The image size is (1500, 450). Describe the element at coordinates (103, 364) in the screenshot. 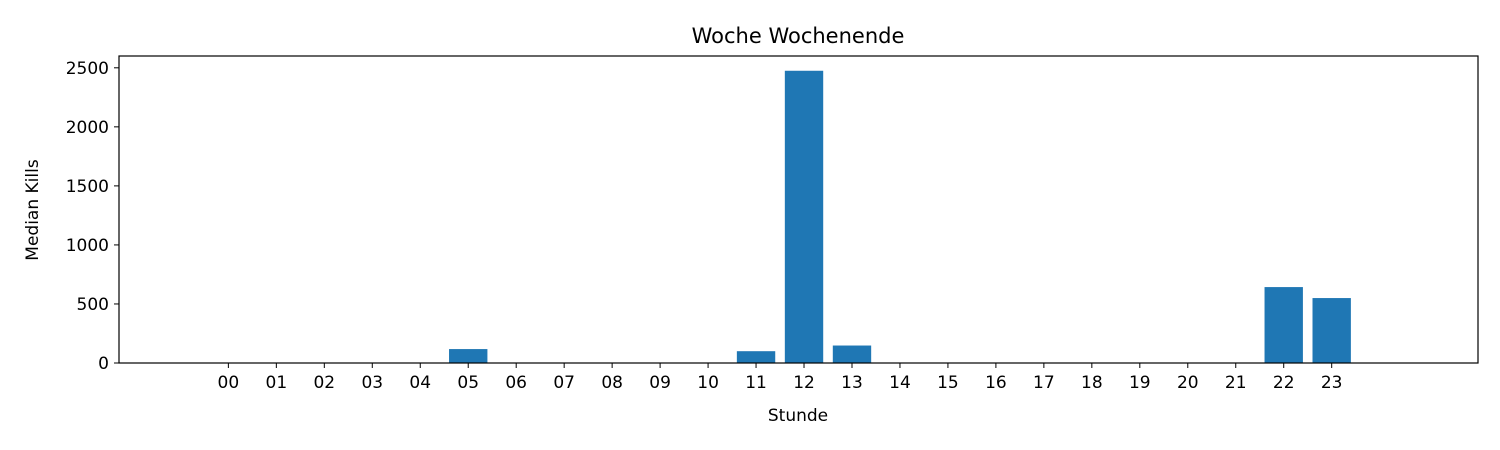

I see `y-tick-label: 0` at that location.